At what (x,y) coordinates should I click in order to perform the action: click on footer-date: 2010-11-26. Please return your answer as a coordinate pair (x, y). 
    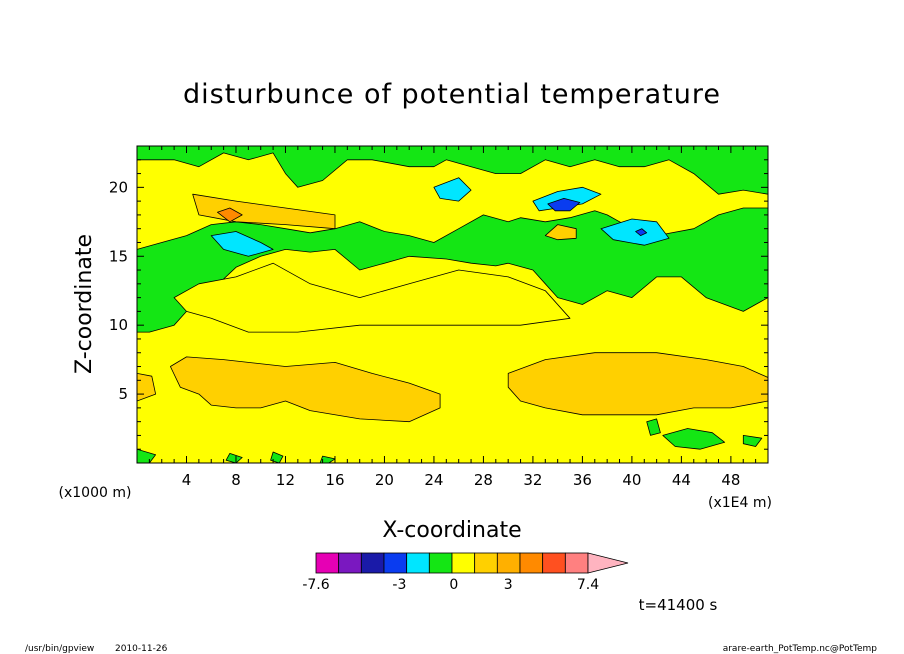
    Looking at the image, I should click on (141, 649).